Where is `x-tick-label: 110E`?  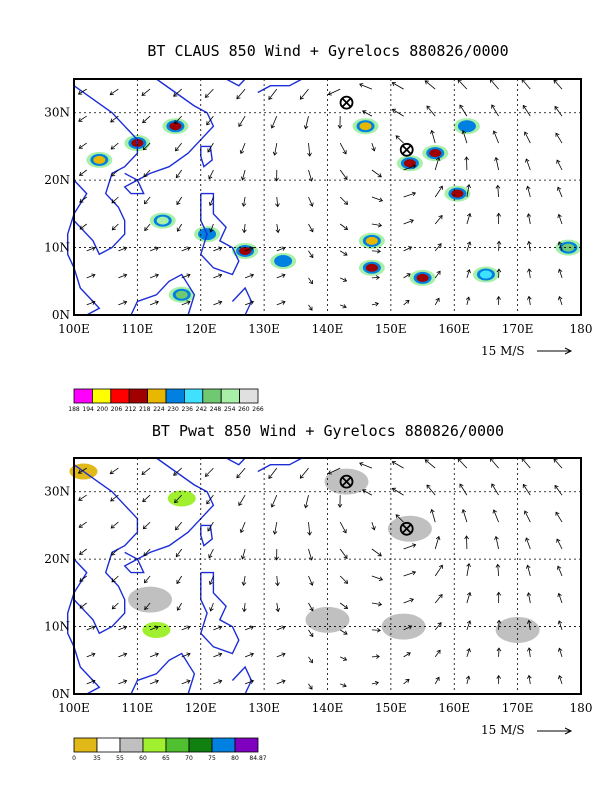 x-tick-label: 110E is located at coordinates (138, 708).